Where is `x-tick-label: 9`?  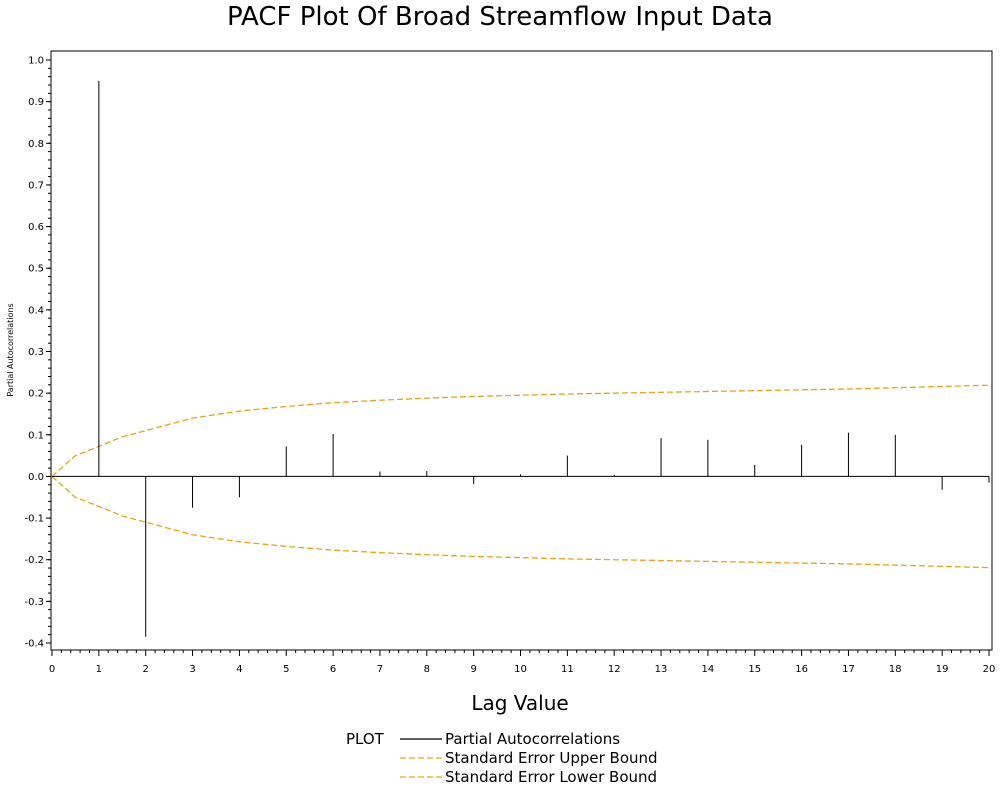
x-tick-label: 9 is located at coordinates (473, 669).